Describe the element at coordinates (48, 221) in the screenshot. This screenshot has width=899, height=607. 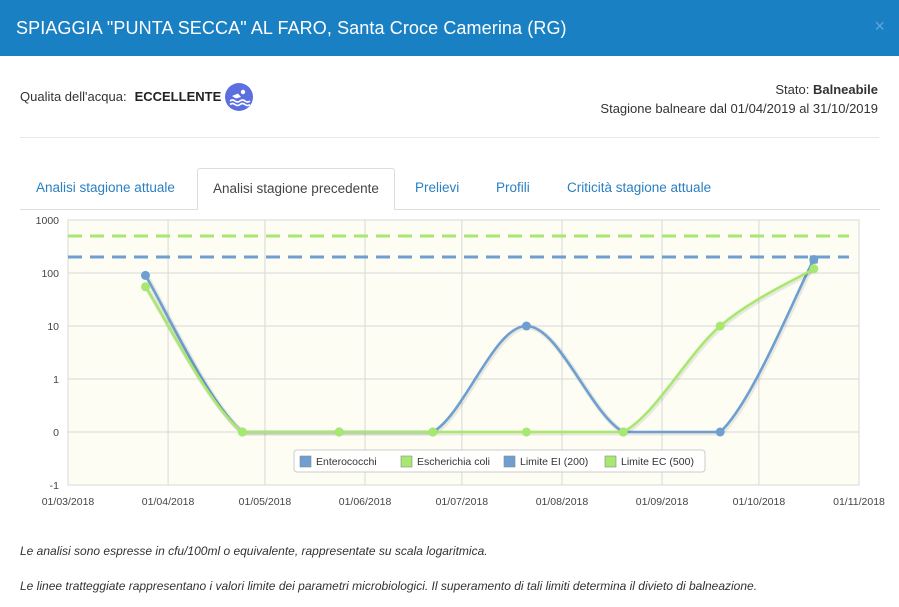
I see `y-tick-label: 1000` at that location.